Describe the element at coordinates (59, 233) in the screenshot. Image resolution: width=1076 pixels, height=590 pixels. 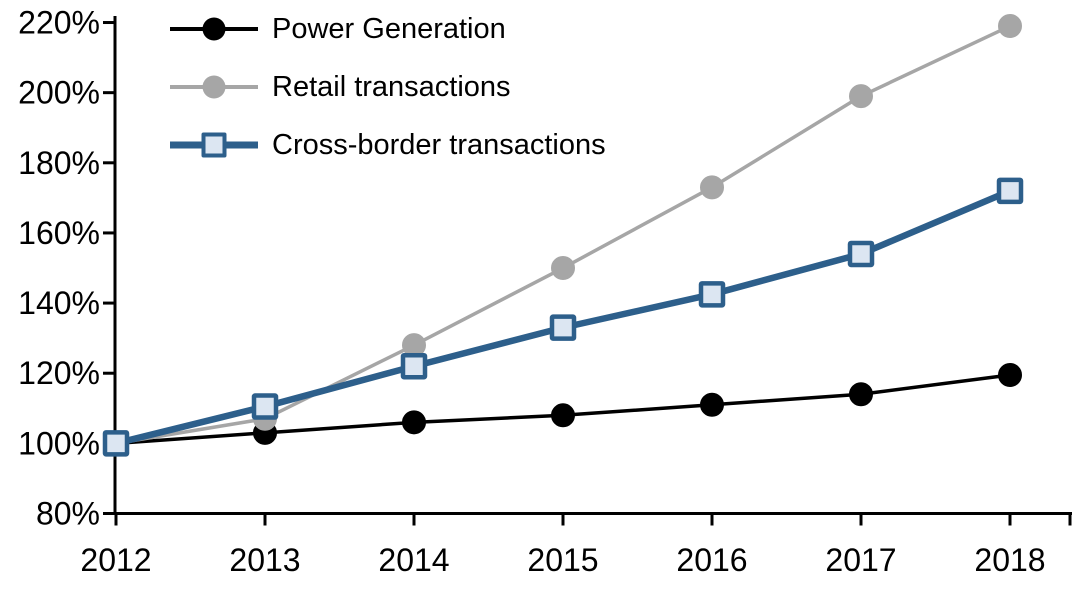
I see `y-tick-label: 160%` at that location.